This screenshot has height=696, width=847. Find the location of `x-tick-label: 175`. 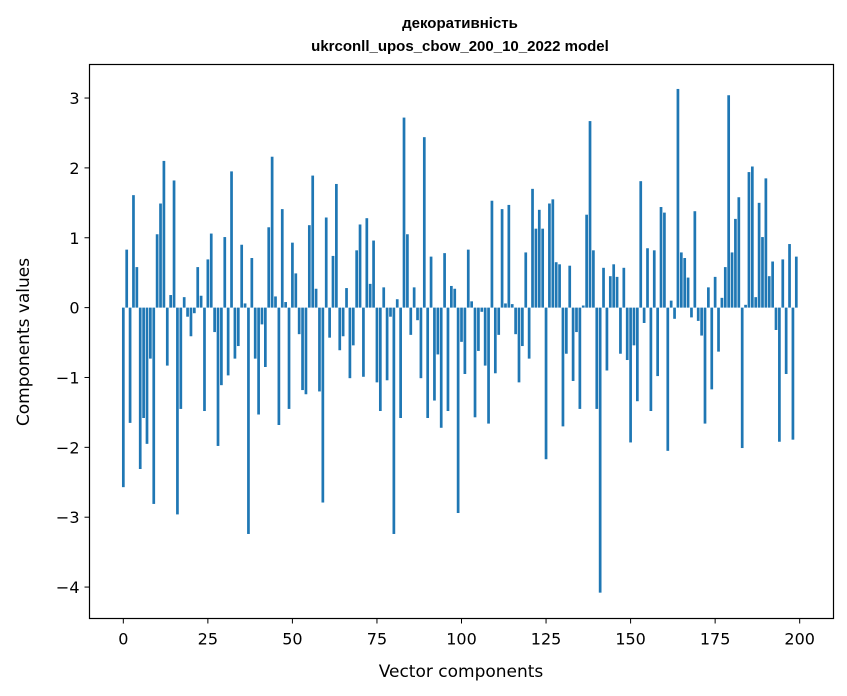

x-tick-label: 175 is located at coordinates (715, 639).